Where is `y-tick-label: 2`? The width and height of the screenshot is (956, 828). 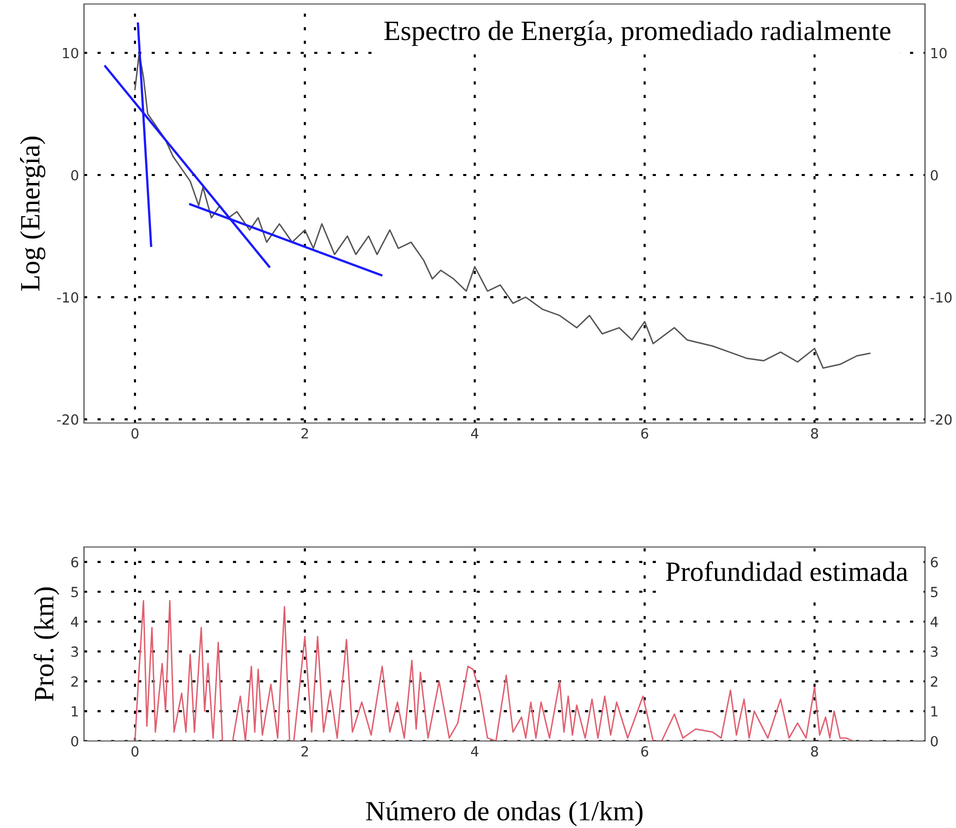 y-tick-label: 2 is located at coordinates (74, 681).